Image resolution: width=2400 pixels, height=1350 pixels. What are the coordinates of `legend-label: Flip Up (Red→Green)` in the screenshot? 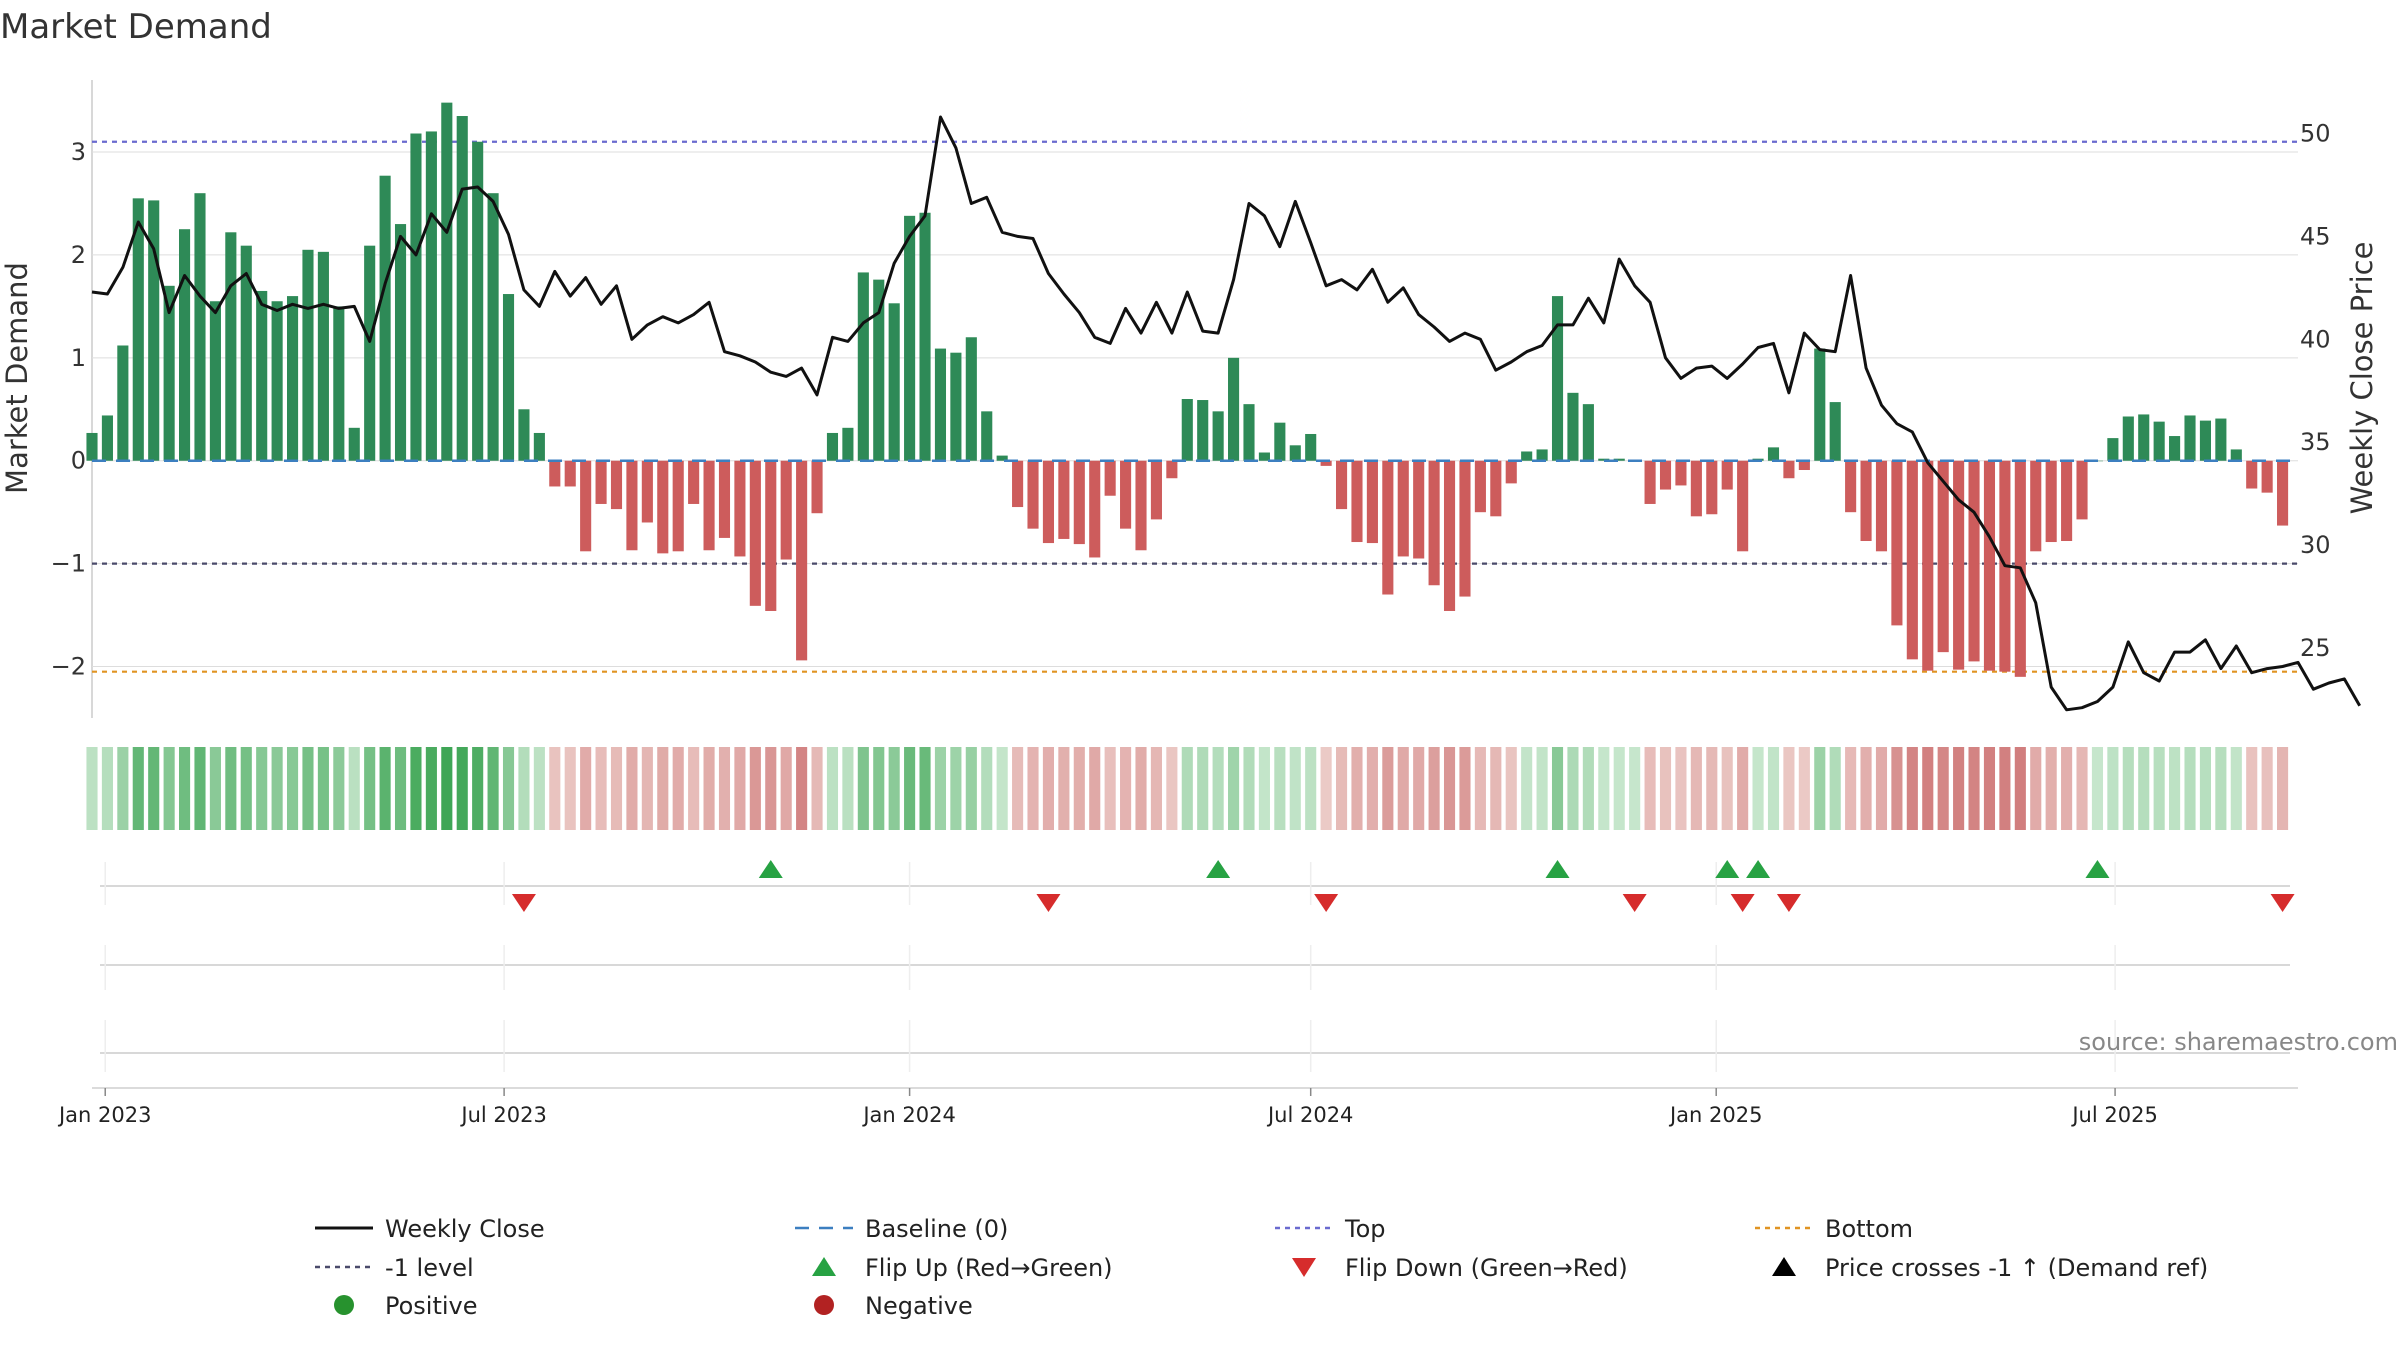 It's located at (989, 1268).